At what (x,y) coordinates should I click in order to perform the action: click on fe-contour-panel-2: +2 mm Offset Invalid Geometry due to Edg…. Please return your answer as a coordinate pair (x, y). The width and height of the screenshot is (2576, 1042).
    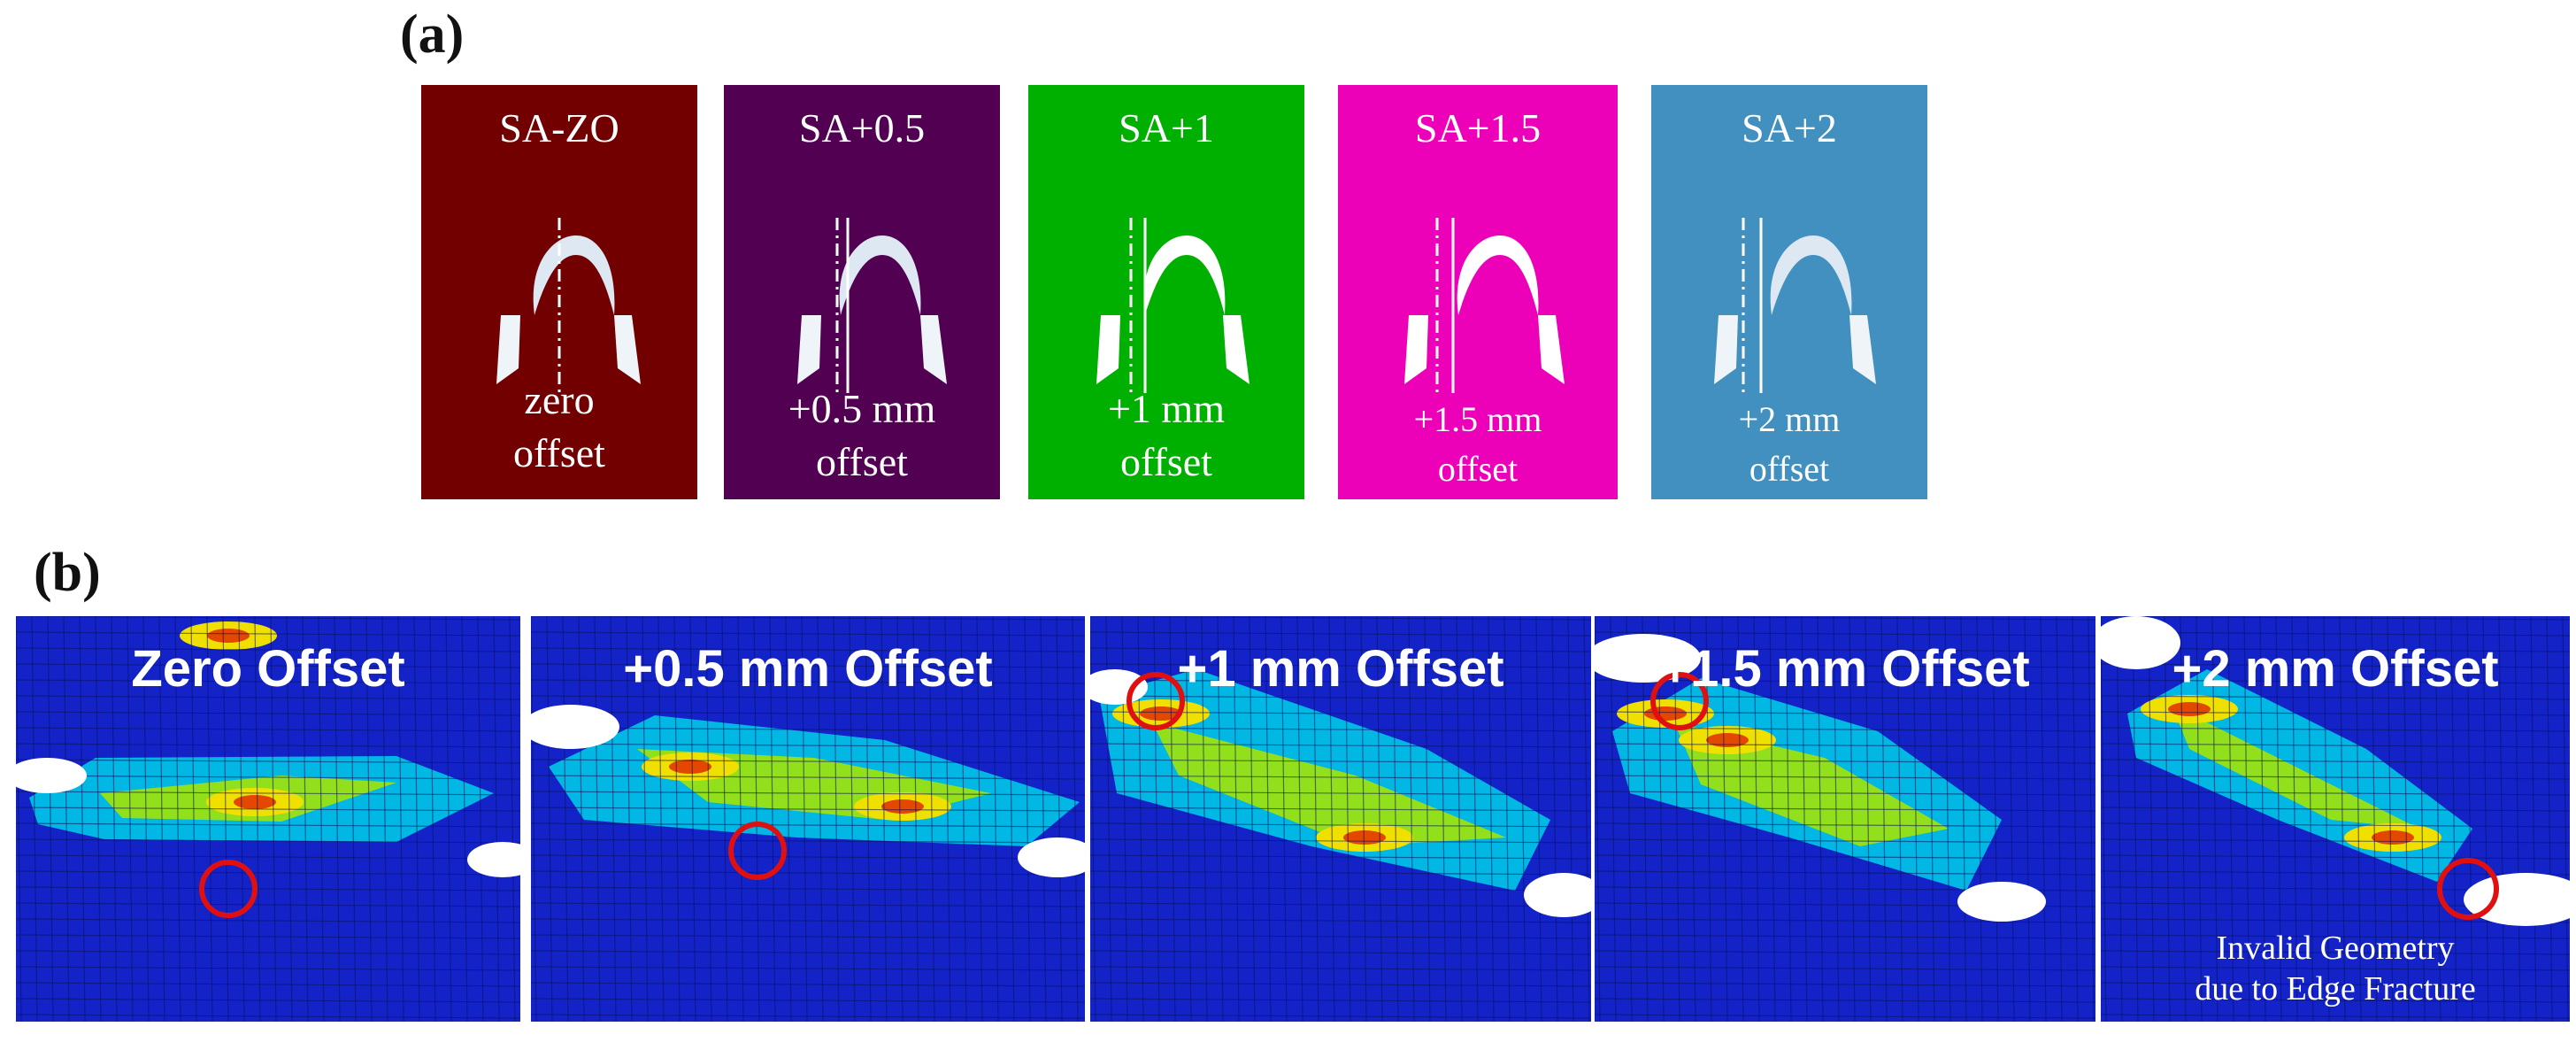
    Looking at the image, I should click on (2335, 819).